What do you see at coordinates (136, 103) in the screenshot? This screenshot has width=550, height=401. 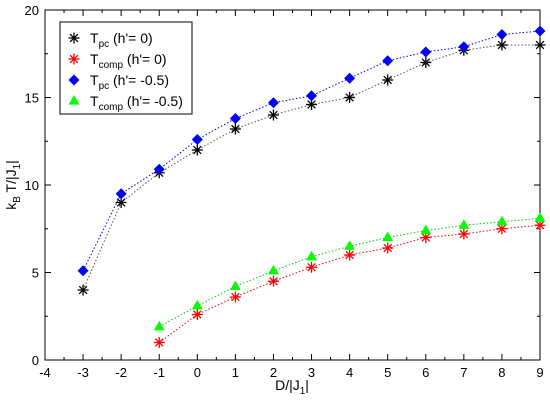 I see `legend-label: Tcomp (h'= -0.5)` at bounding box center [136, 103].